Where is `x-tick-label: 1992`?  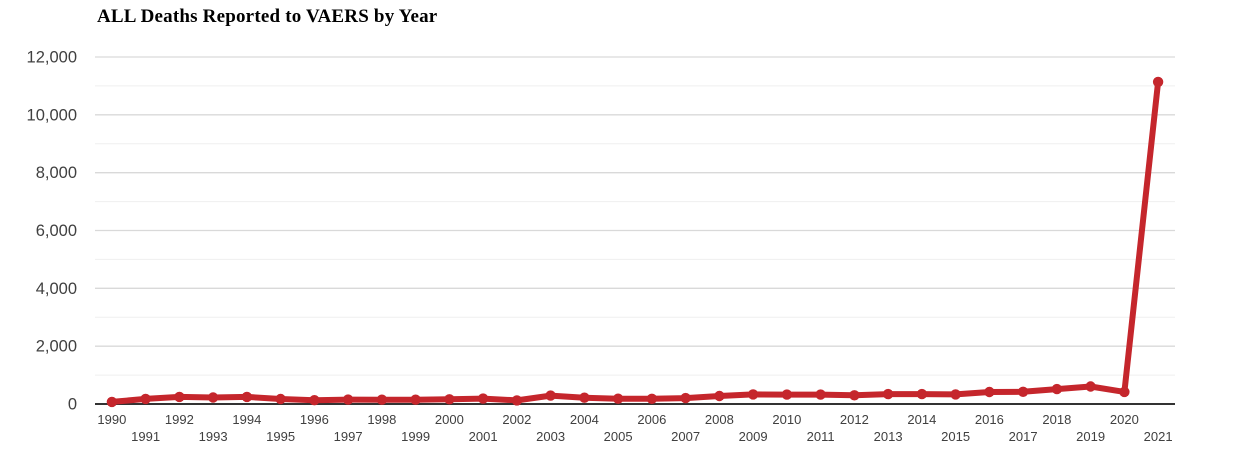
x-tick-label: 1992 is located at coordinates (179, 419).